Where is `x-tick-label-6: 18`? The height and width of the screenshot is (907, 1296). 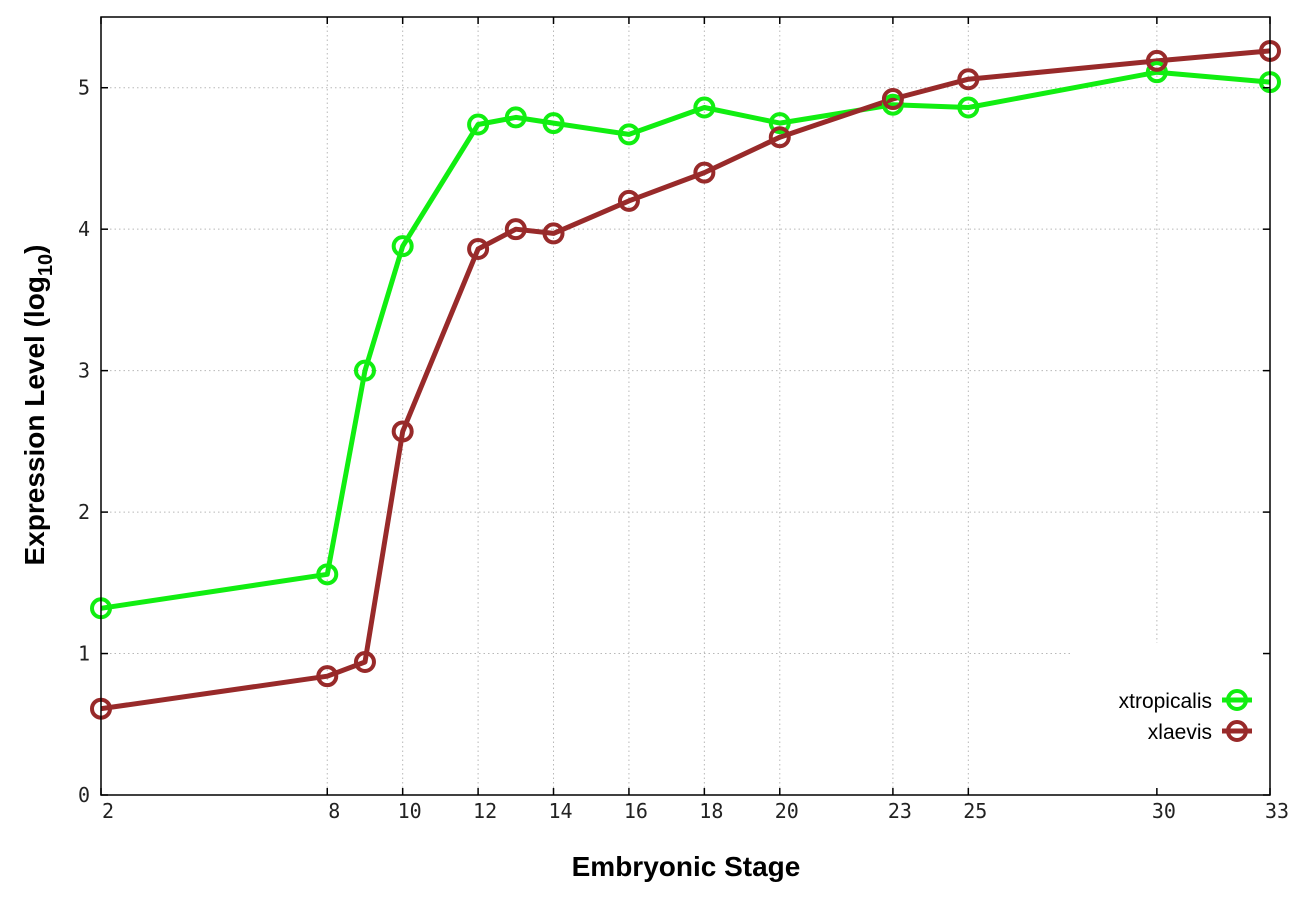 x-tick-label-6: 18 is located at coordinates (711, 811).